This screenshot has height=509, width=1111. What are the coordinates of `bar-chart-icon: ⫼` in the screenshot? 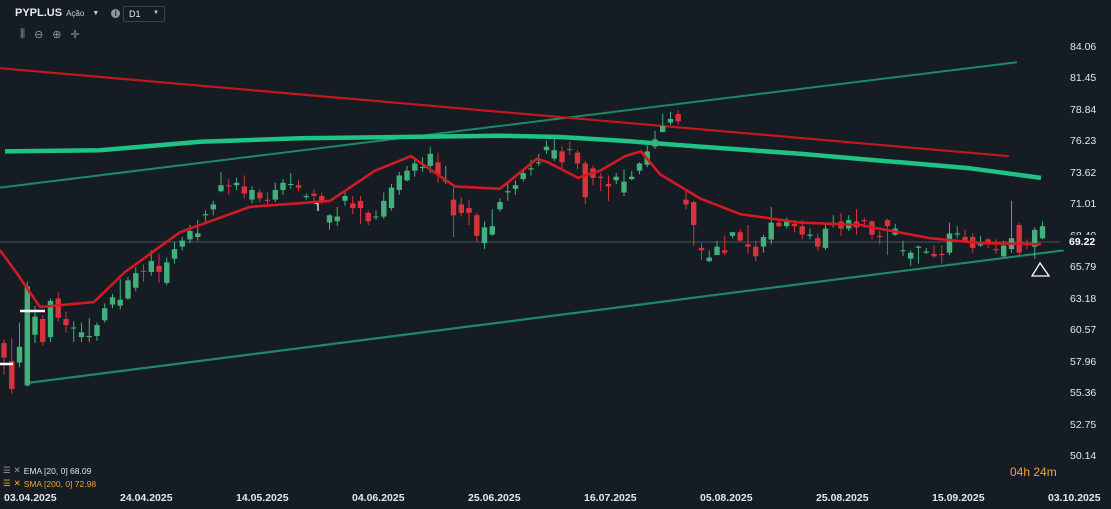 It's located at (23, 34).